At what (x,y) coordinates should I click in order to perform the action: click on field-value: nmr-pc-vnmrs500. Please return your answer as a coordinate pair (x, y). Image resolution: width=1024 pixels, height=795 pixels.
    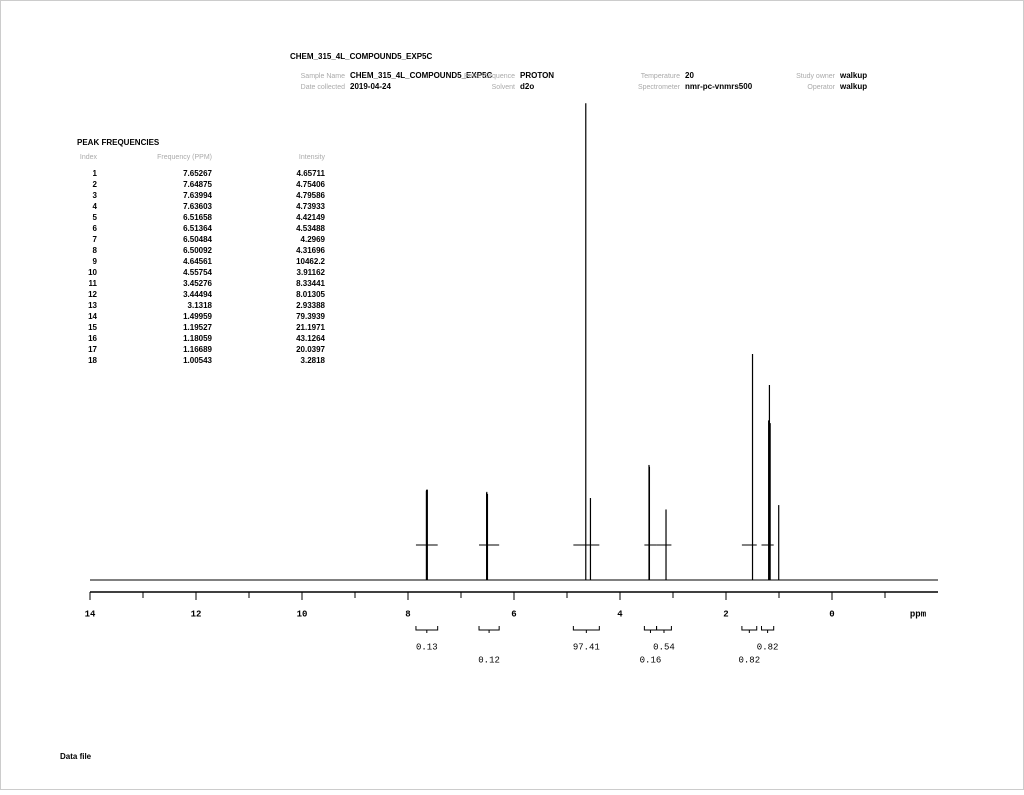
    Looking at the image, I should click on (719, 86).